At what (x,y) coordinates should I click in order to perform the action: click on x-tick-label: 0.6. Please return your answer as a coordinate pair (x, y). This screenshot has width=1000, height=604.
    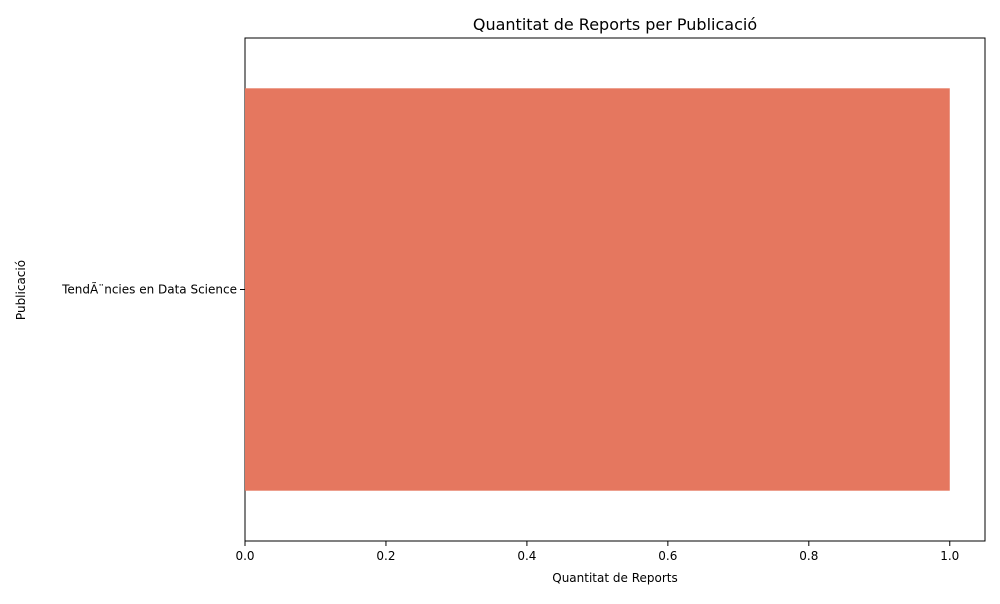
    Looking at the image, I should click on (667, 556).